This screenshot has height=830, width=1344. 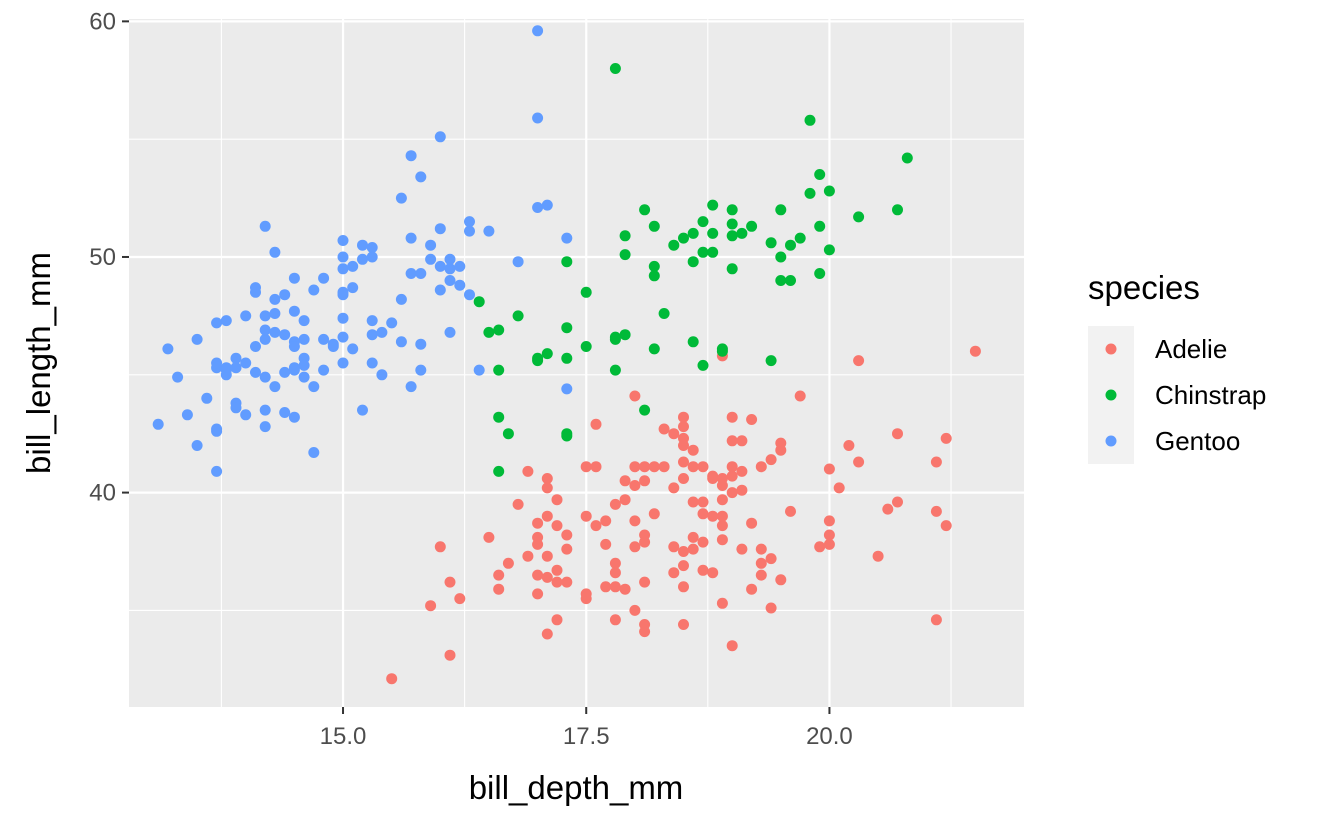 I want to click on legend-title: species, so click(x=1144, y=287).